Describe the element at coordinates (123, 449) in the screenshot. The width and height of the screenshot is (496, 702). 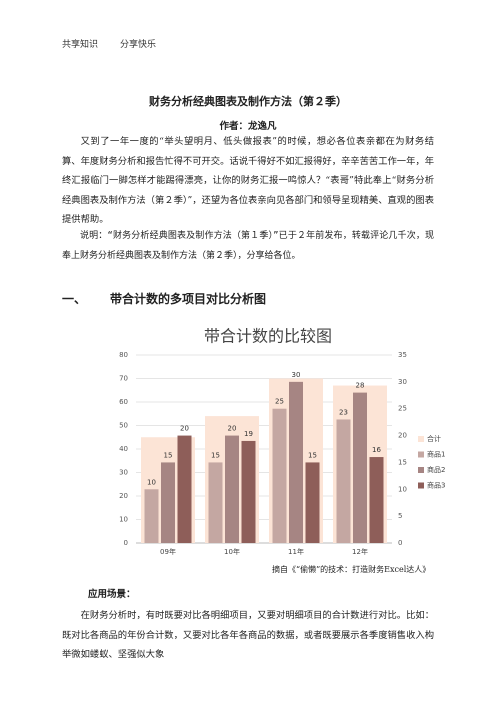
I see `y-tick-label: 40` at that location.